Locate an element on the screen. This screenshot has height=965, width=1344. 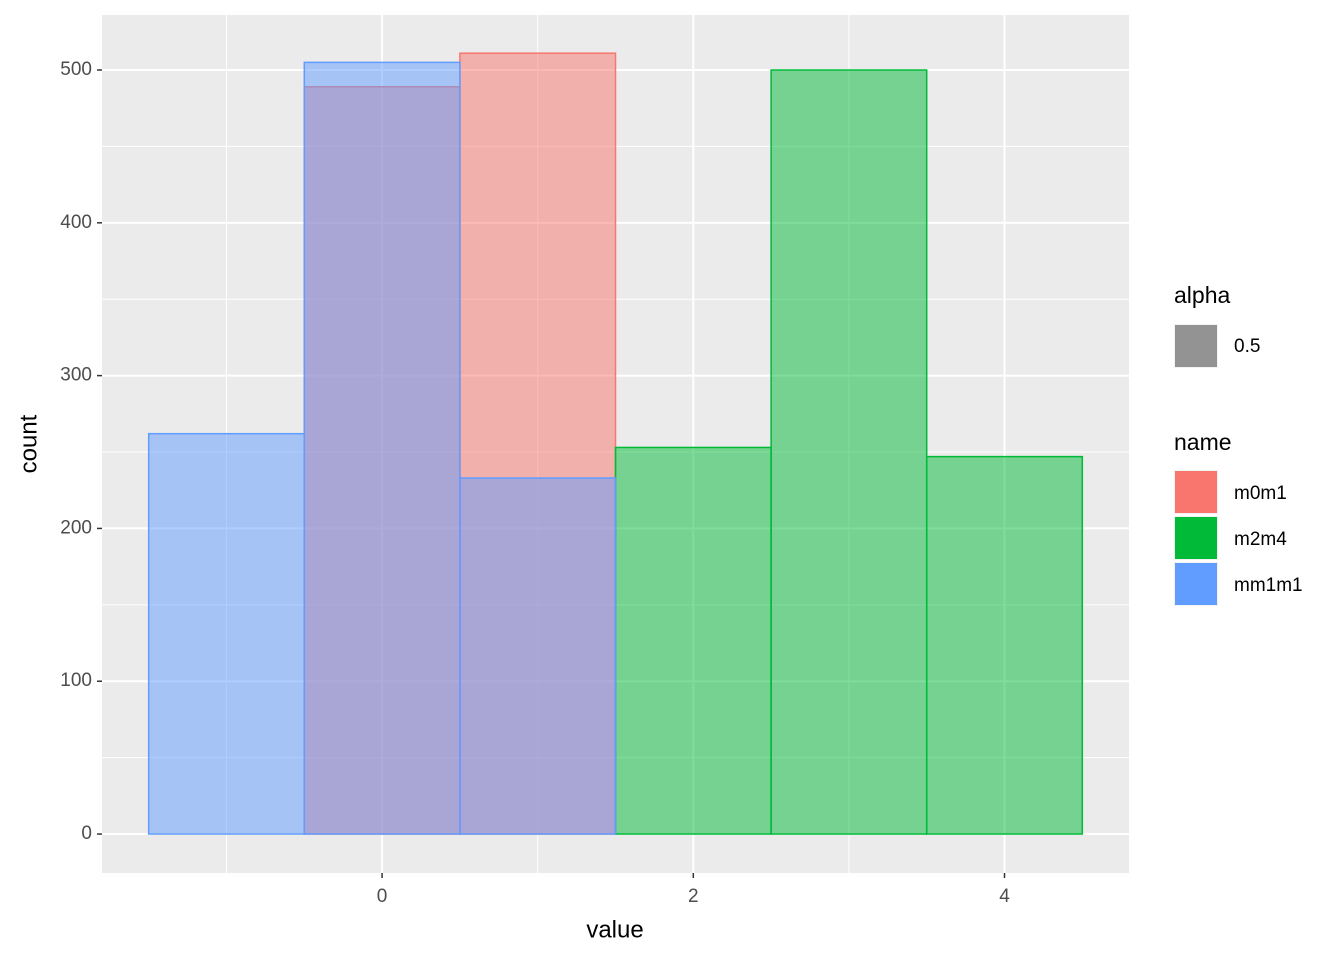
y-tick-label: 0 is located at coordinates (86, 833).